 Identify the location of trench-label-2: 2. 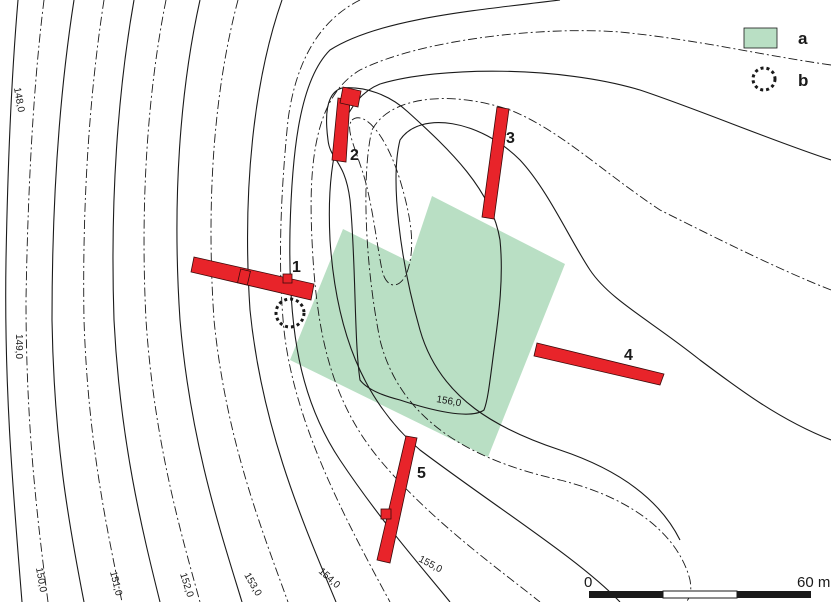
(354, 155).